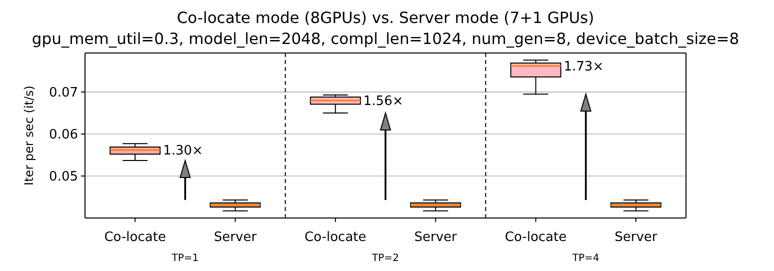  What do you see at coordinates (386, 39) in the screenshot?
I see `text: gpu_mem_util=0.3, model_len=2048, compl_len=1024, num_gen=8, device_batch_size=8` at bounding box center [386, 39].